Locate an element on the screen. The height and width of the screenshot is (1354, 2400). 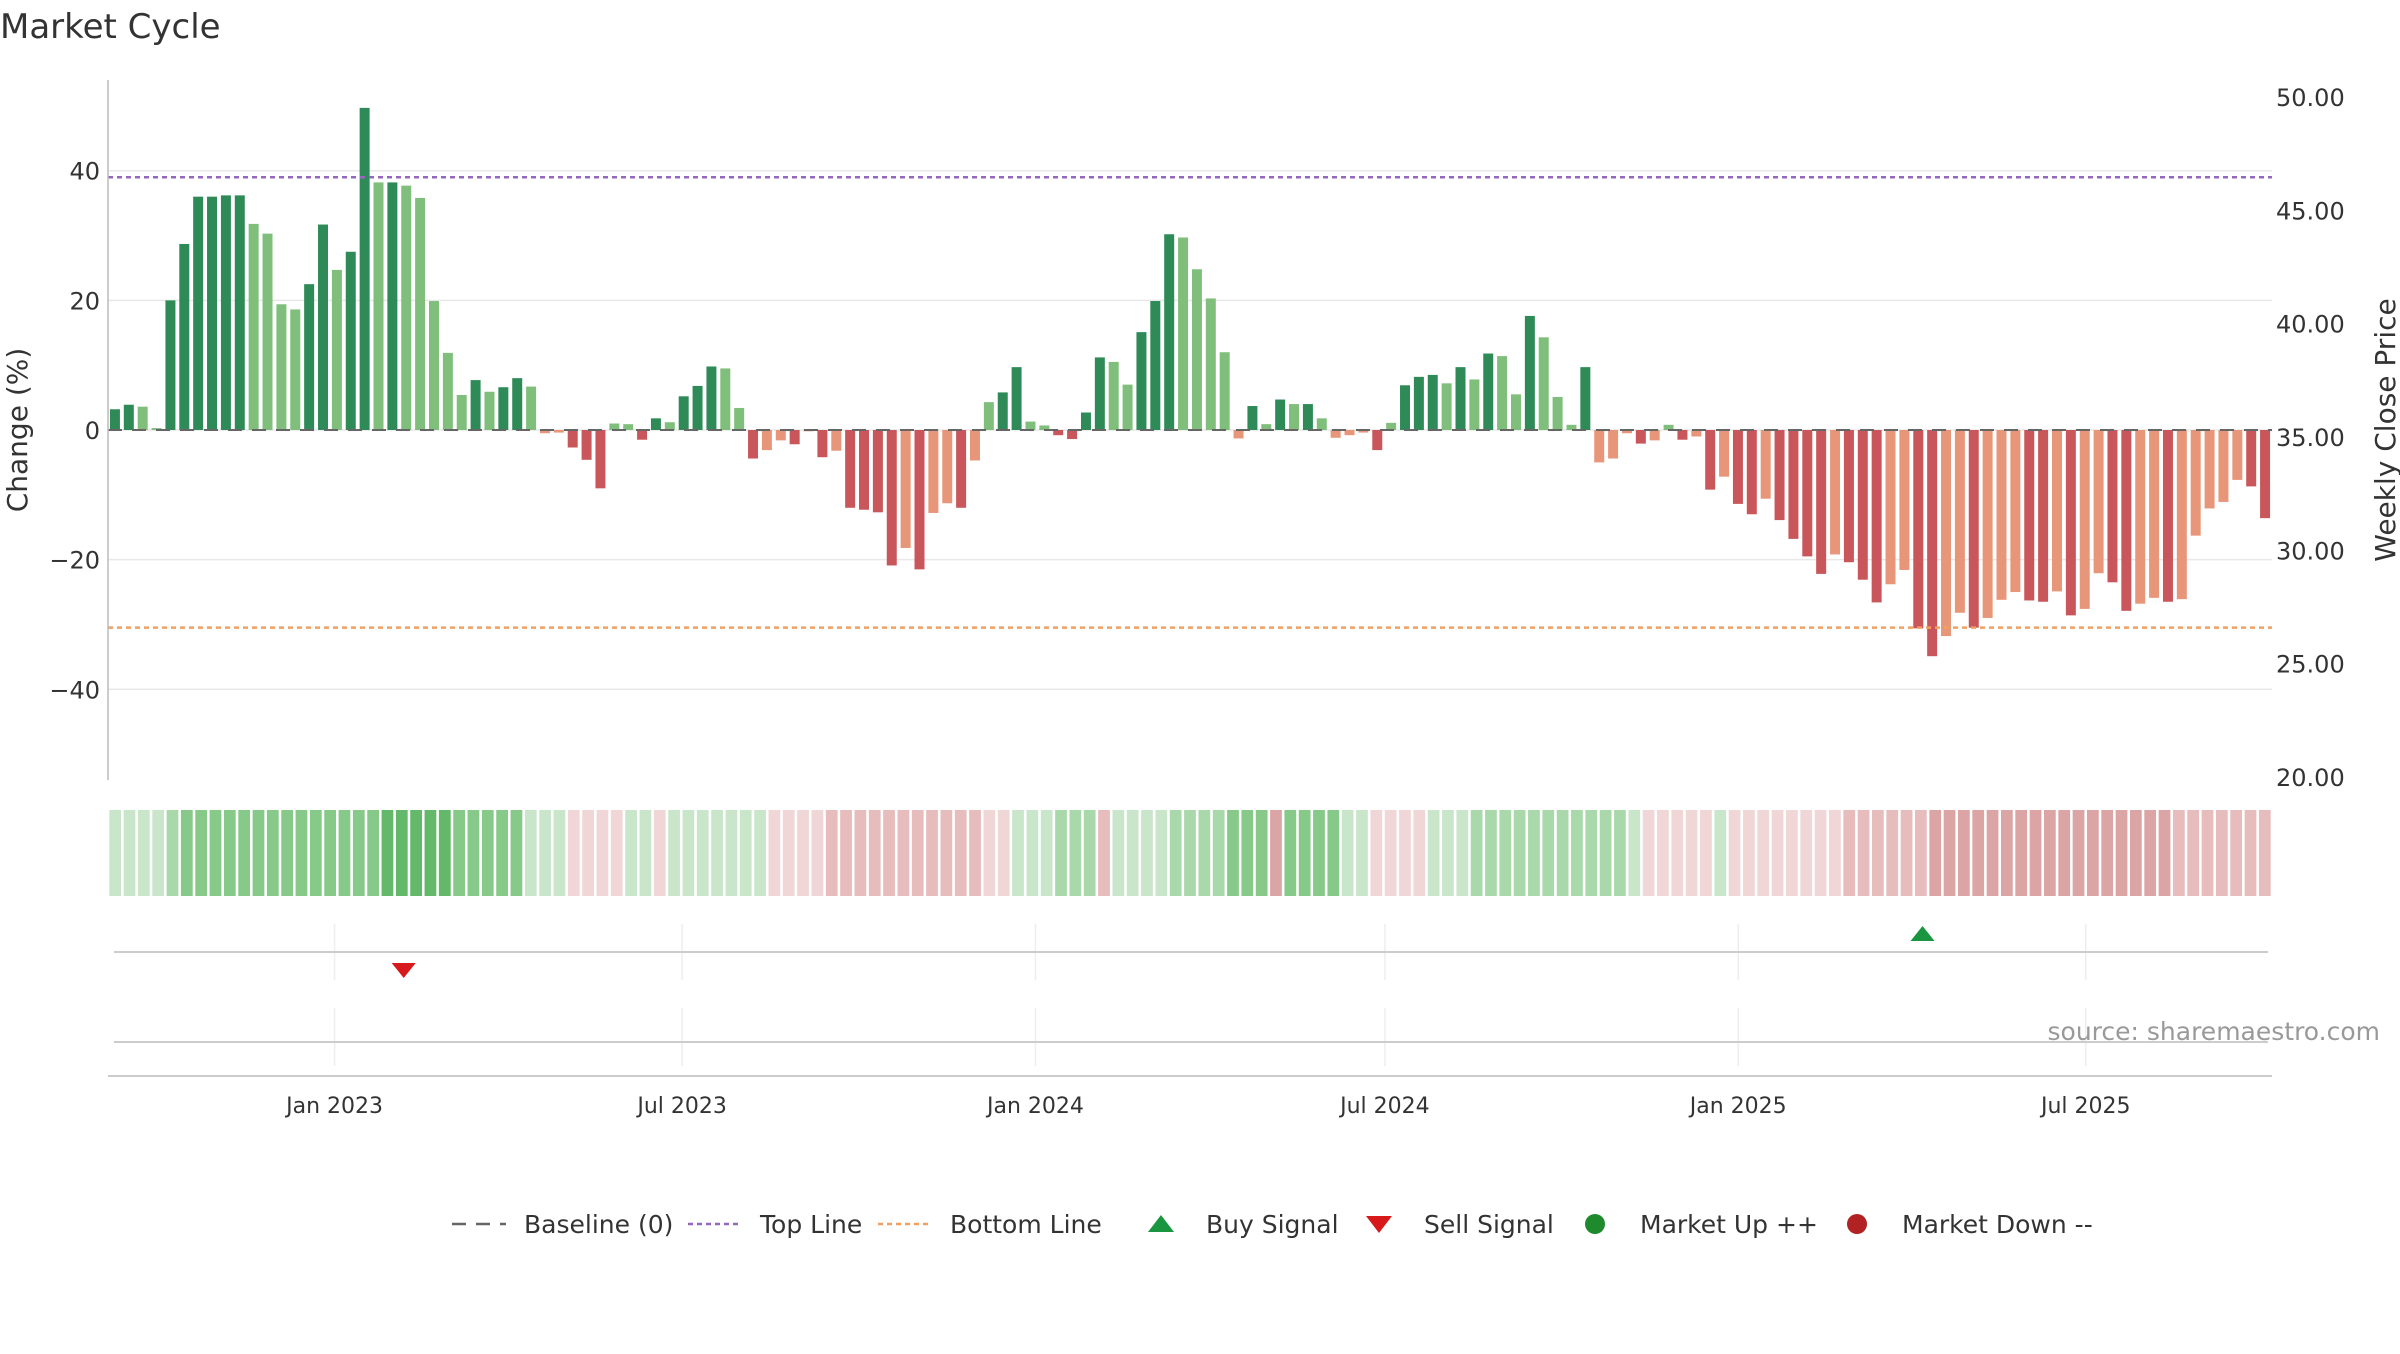
legend-item: Top Line is located at coordinates (775, 1224).